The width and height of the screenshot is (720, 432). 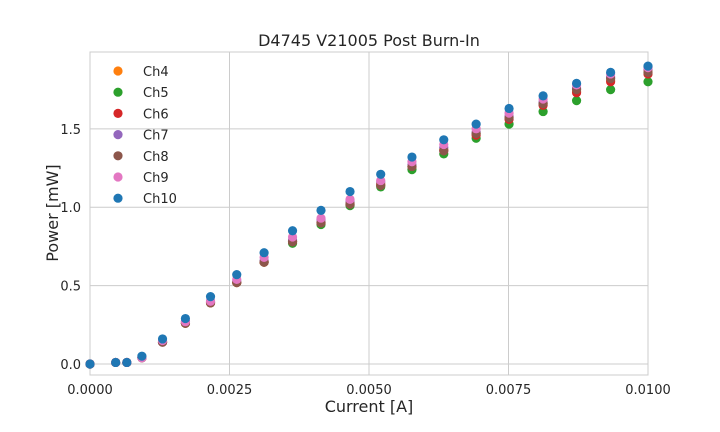 What do you see at coordinates (118, 156) in the screenshot?
I see `legend-marker-ch8` at bounding box center [118, 156].